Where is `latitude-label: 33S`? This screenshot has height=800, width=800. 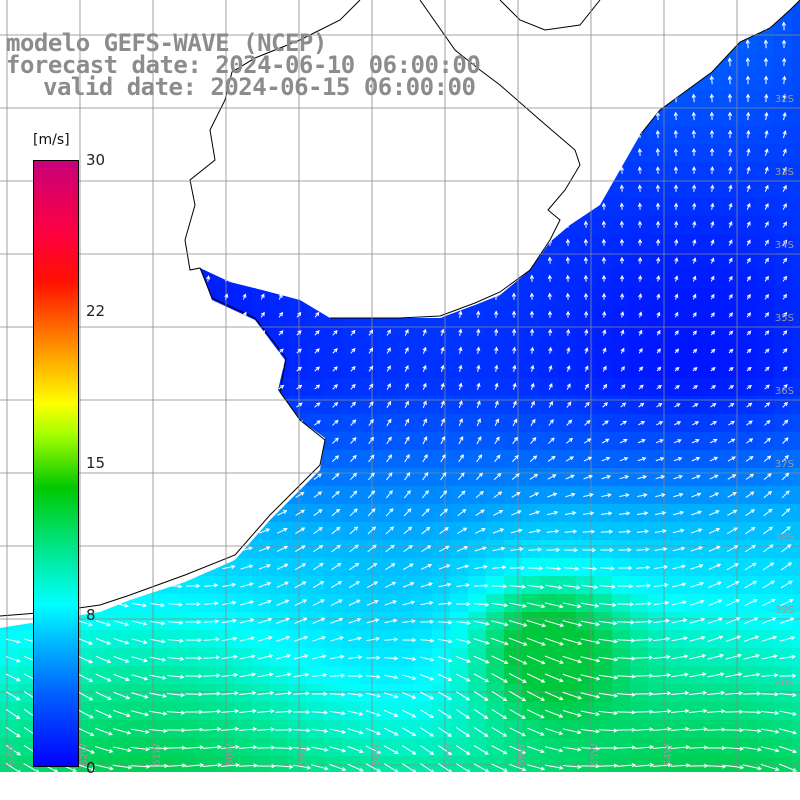
latitude-label: 33S is located at coordinates (784, 172).